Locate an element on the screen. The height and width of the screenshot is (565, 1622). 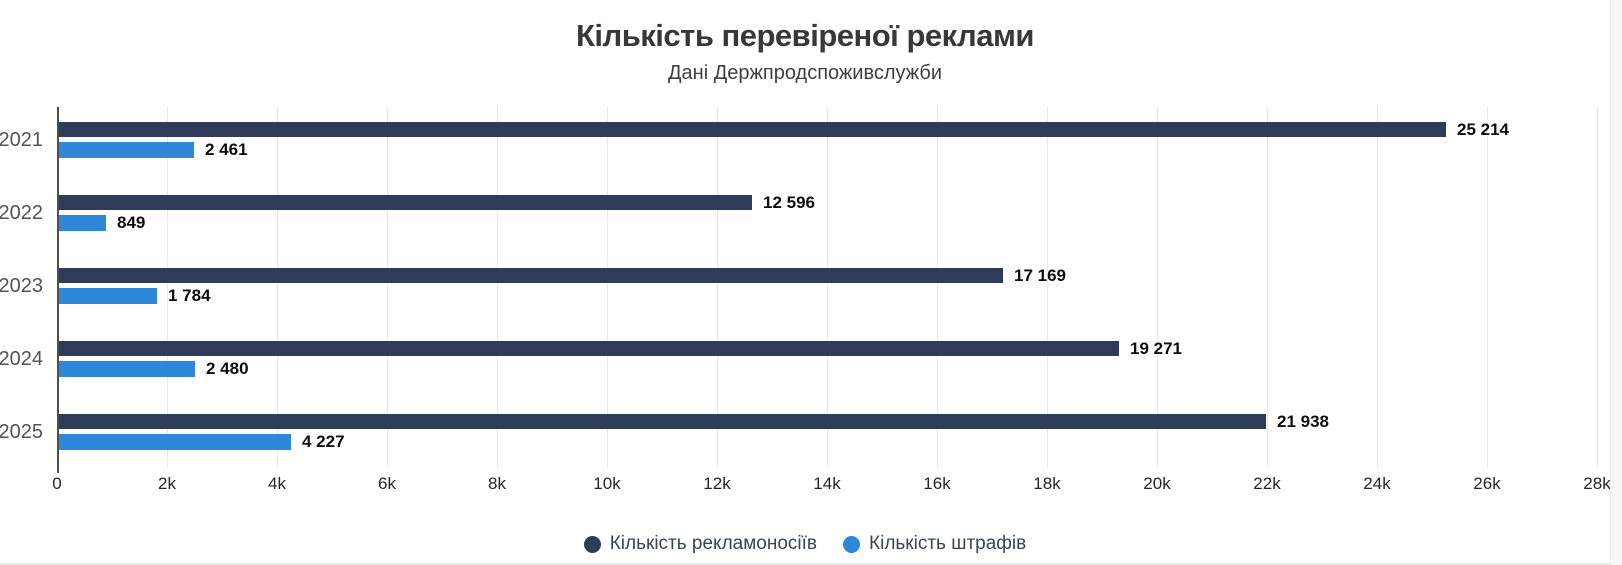
x-tick-label: 12k is located at coordinates (717, 483).